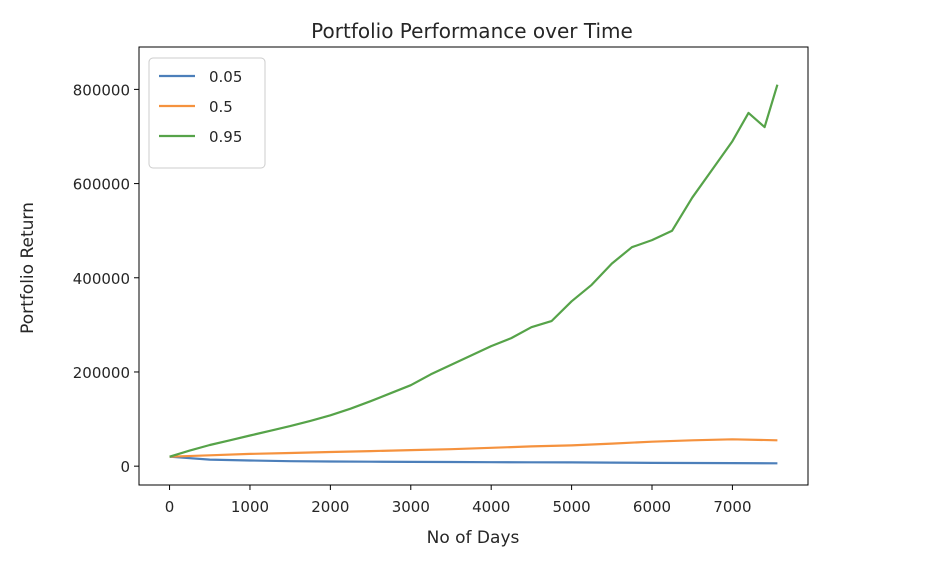 Image resolution: width=938 pixels, height=584 pixels. What do you see at coordinates (225, 77) in the screenshot?
I see `legend-label: 0.05` at bounding box center [225, 77].